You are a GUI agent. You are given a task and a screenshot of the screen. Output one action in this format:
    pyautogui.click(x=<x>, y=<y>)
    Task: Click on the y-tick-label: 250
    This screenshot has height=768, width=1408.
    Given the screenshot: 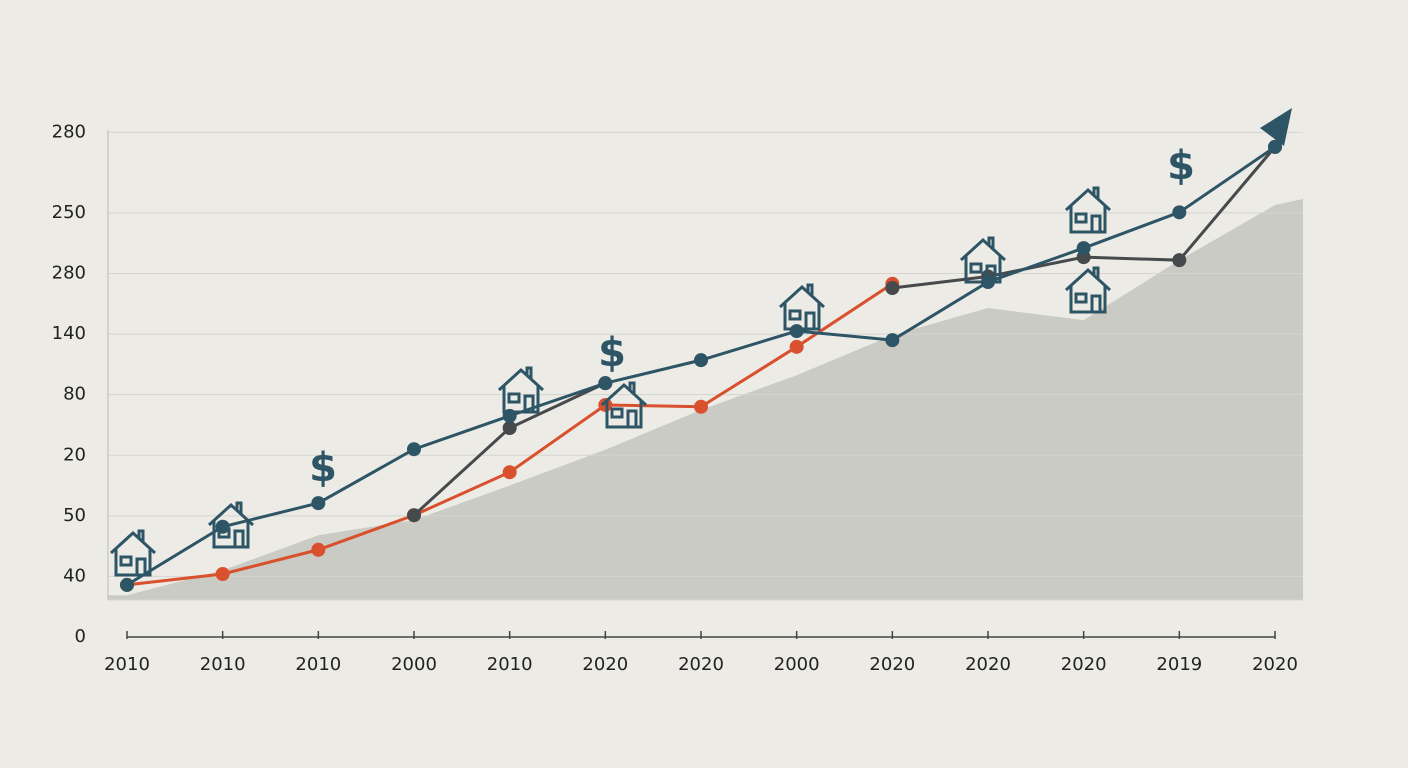 What is the action you would take?
    pyautogui.click(x=69, y=212)
    